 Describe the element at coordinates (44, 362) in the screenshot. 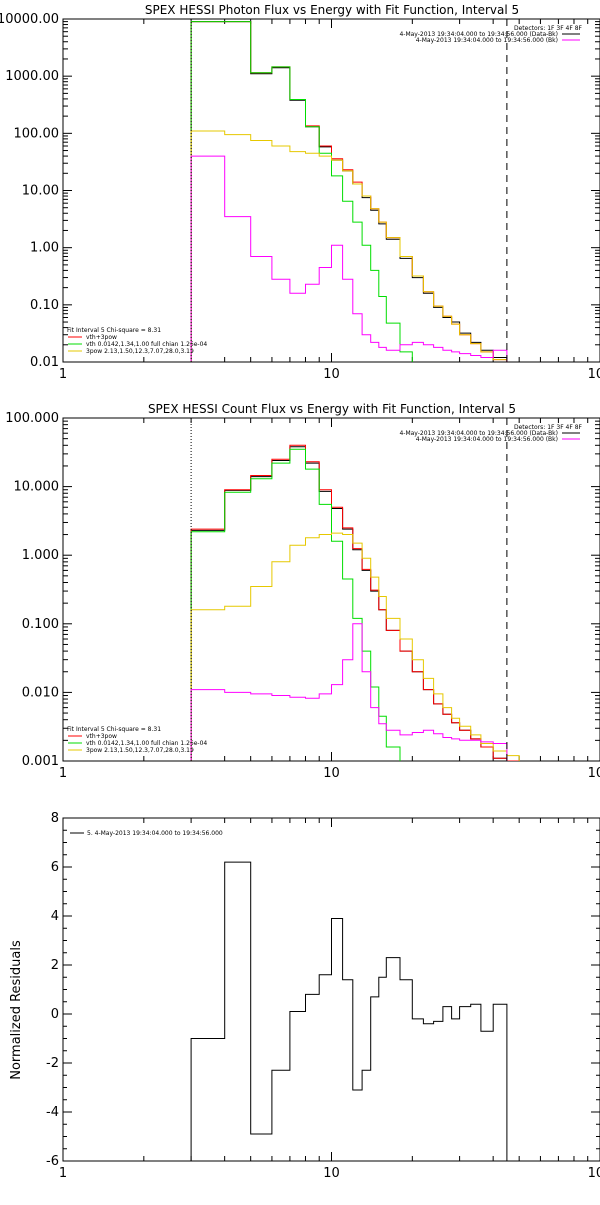

I see `y-tick-label: 0.01` at that location.